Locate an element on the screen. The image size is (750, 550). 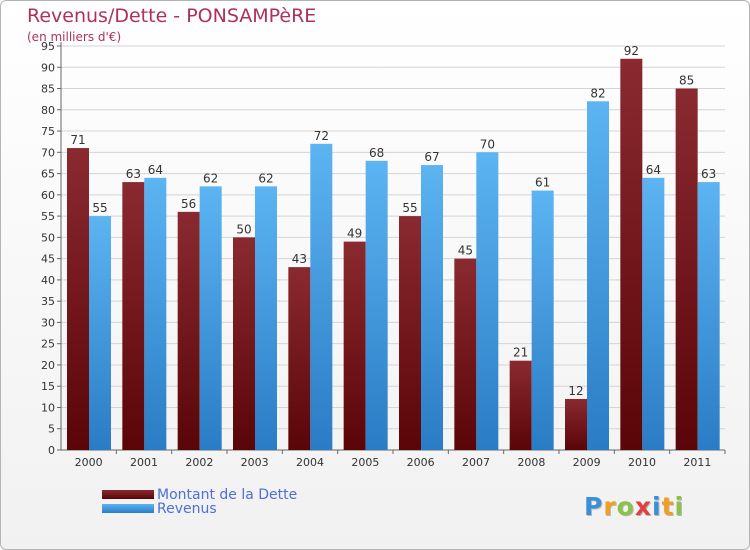
bar-revenue-2011 is located at coordinates (708, 316).